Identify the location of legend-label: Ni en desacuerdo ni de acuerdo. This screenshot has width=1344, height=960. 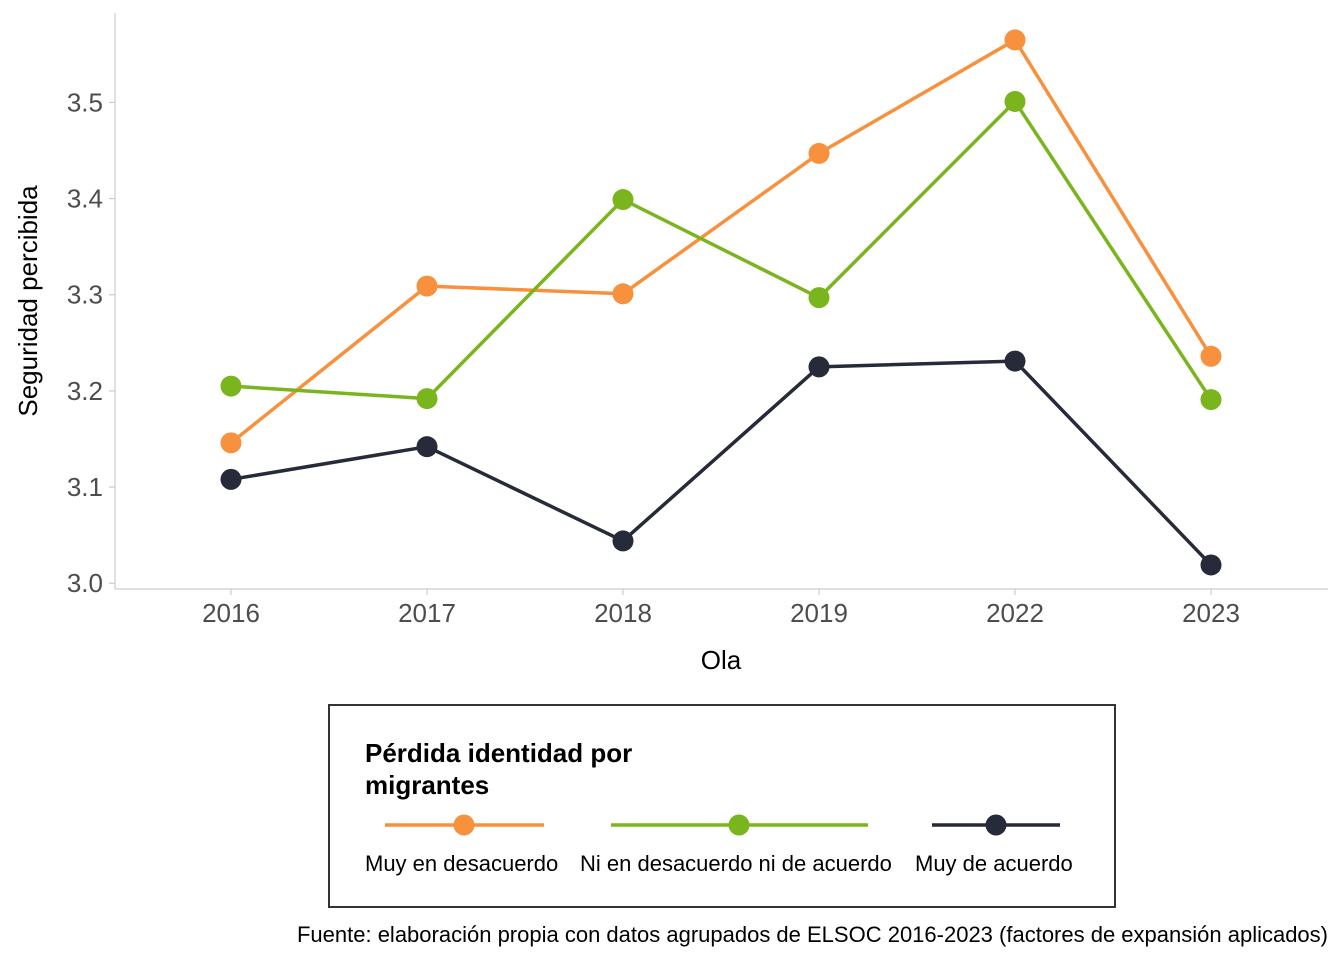
(736, 863).